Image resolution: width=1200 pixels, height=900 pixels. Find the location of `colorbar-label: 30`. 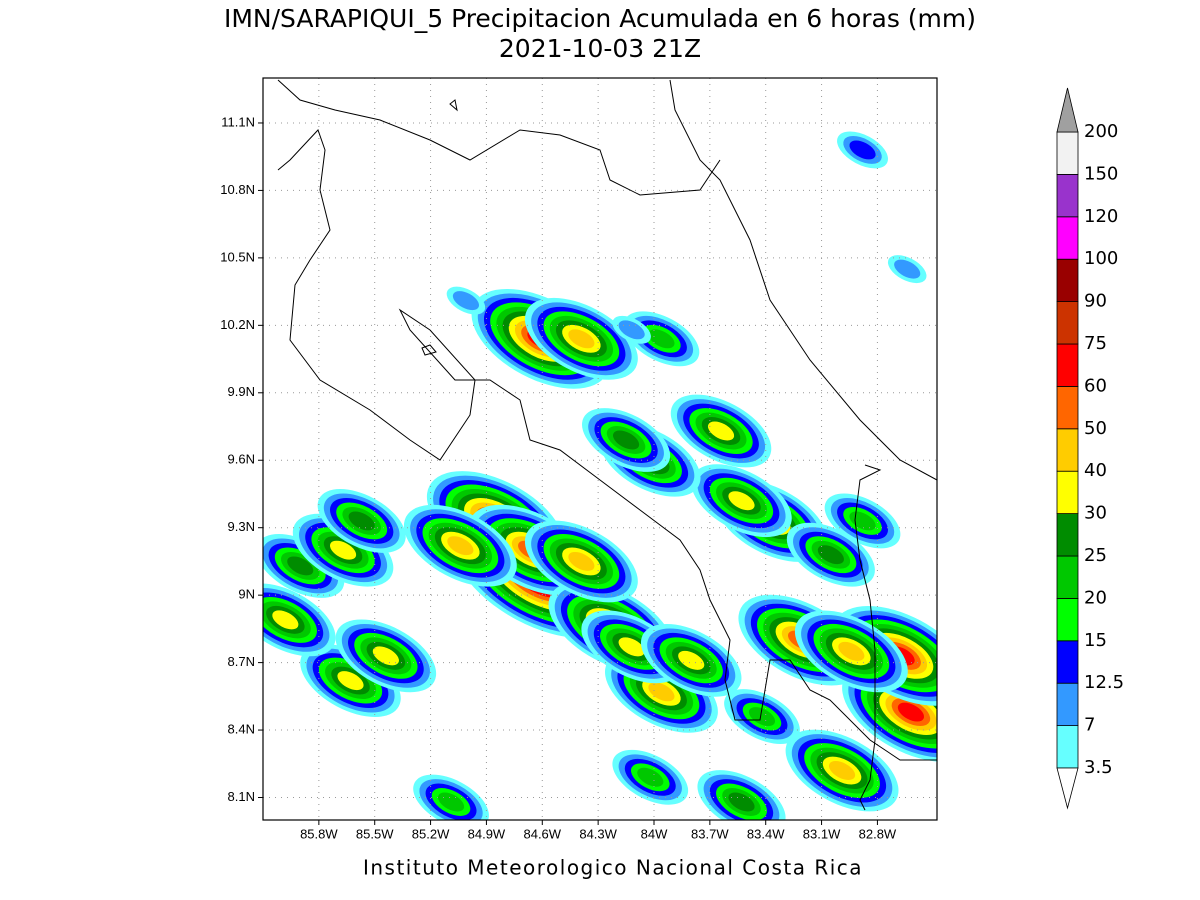

colorbar-label: 30 is located at coordinates (1095, 513).